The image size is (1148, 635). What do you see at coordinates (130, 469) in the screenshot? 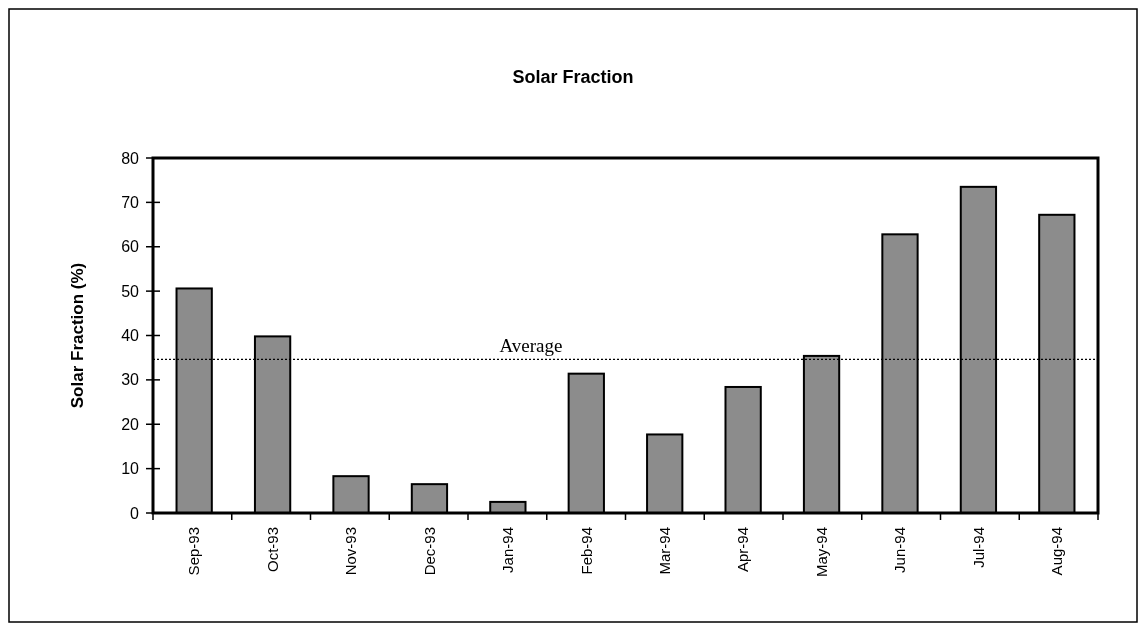
I see `y-tick-label: 10` at bounding box center [130, 469].